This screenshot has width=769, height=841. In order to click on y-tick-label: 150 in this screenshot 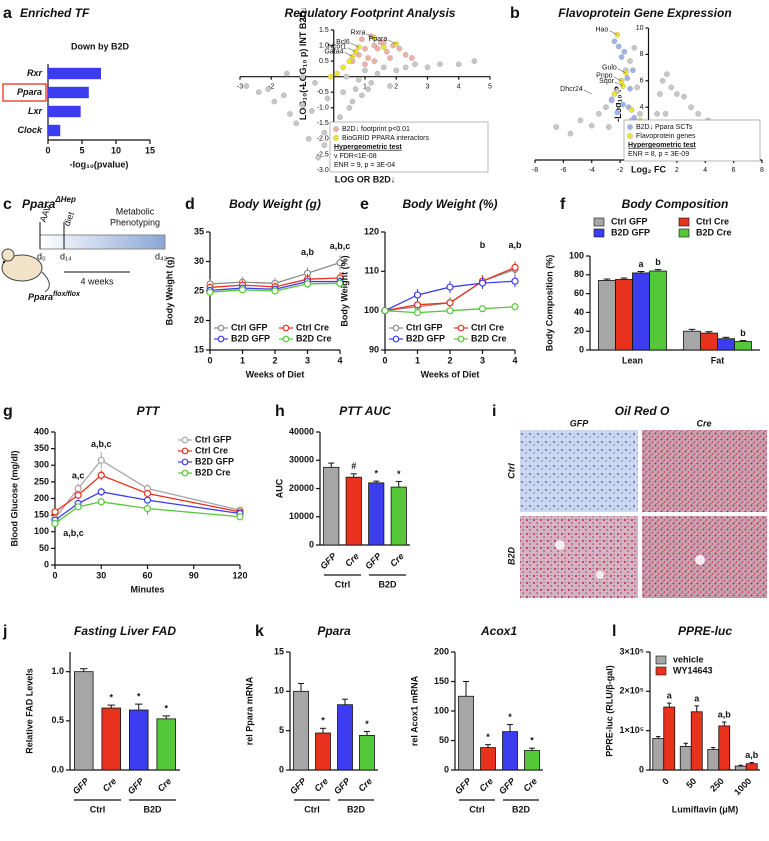, I will do `click(41, 515)`.